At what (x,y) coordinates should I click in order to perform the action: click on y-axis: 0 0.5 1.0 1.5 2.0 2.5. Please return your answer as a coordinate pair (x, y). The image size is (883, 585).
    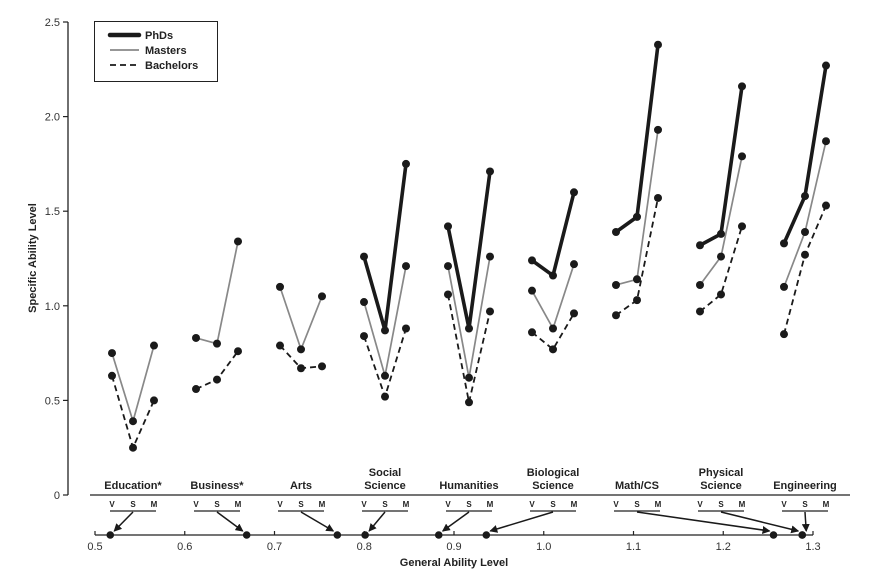
    Looking at the image, I should click on (57, 259).